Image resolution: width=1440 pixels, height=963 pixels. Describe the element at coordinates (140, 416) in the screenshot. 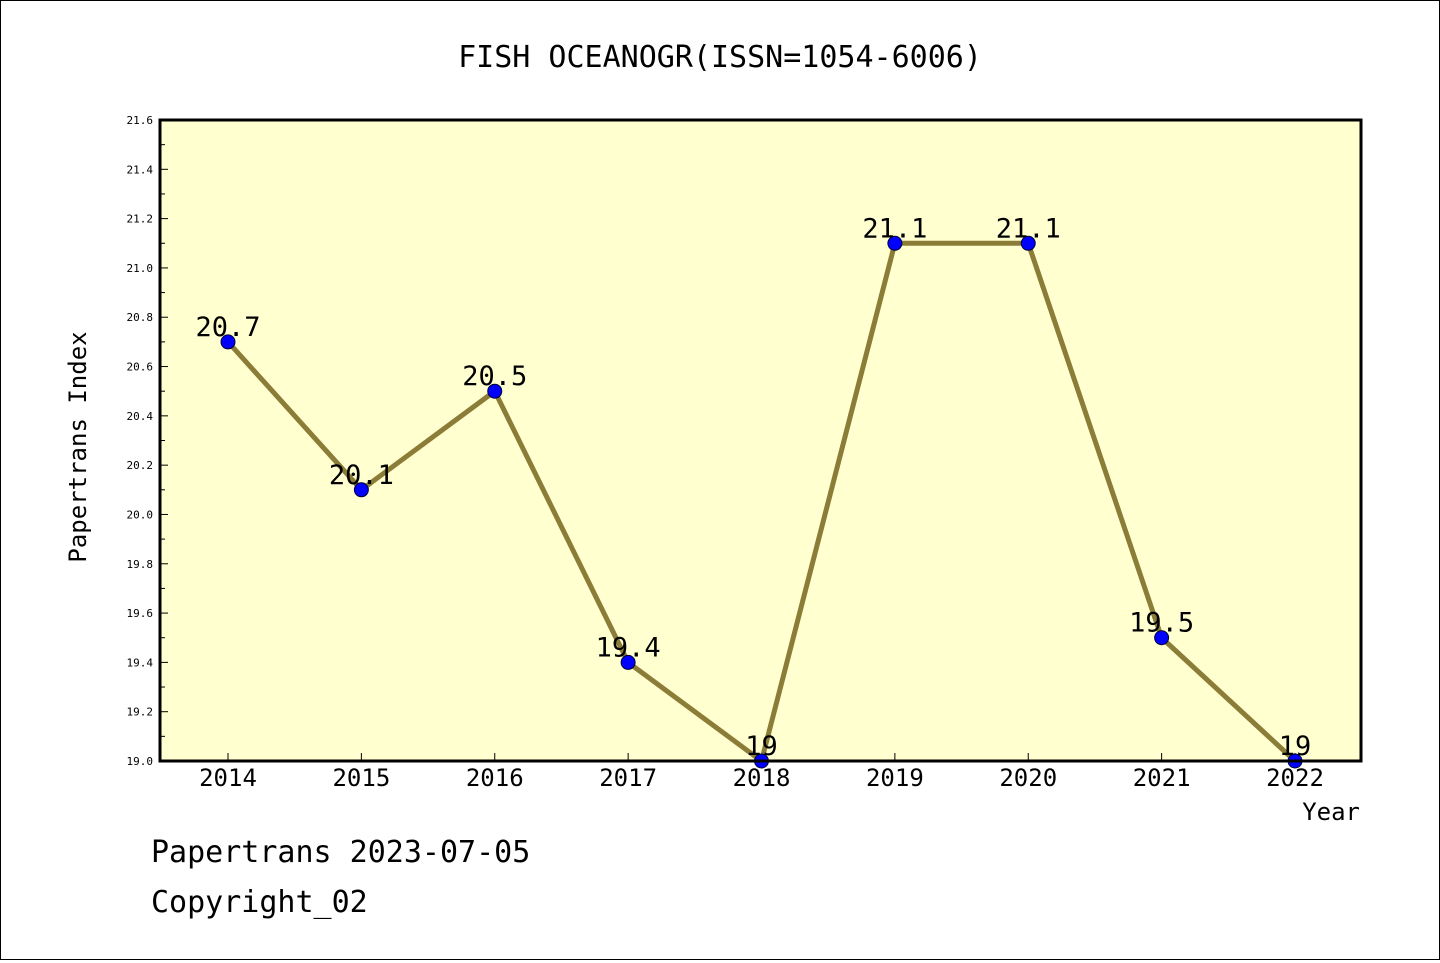

I see `y-tick-label: 20.4` at that location.